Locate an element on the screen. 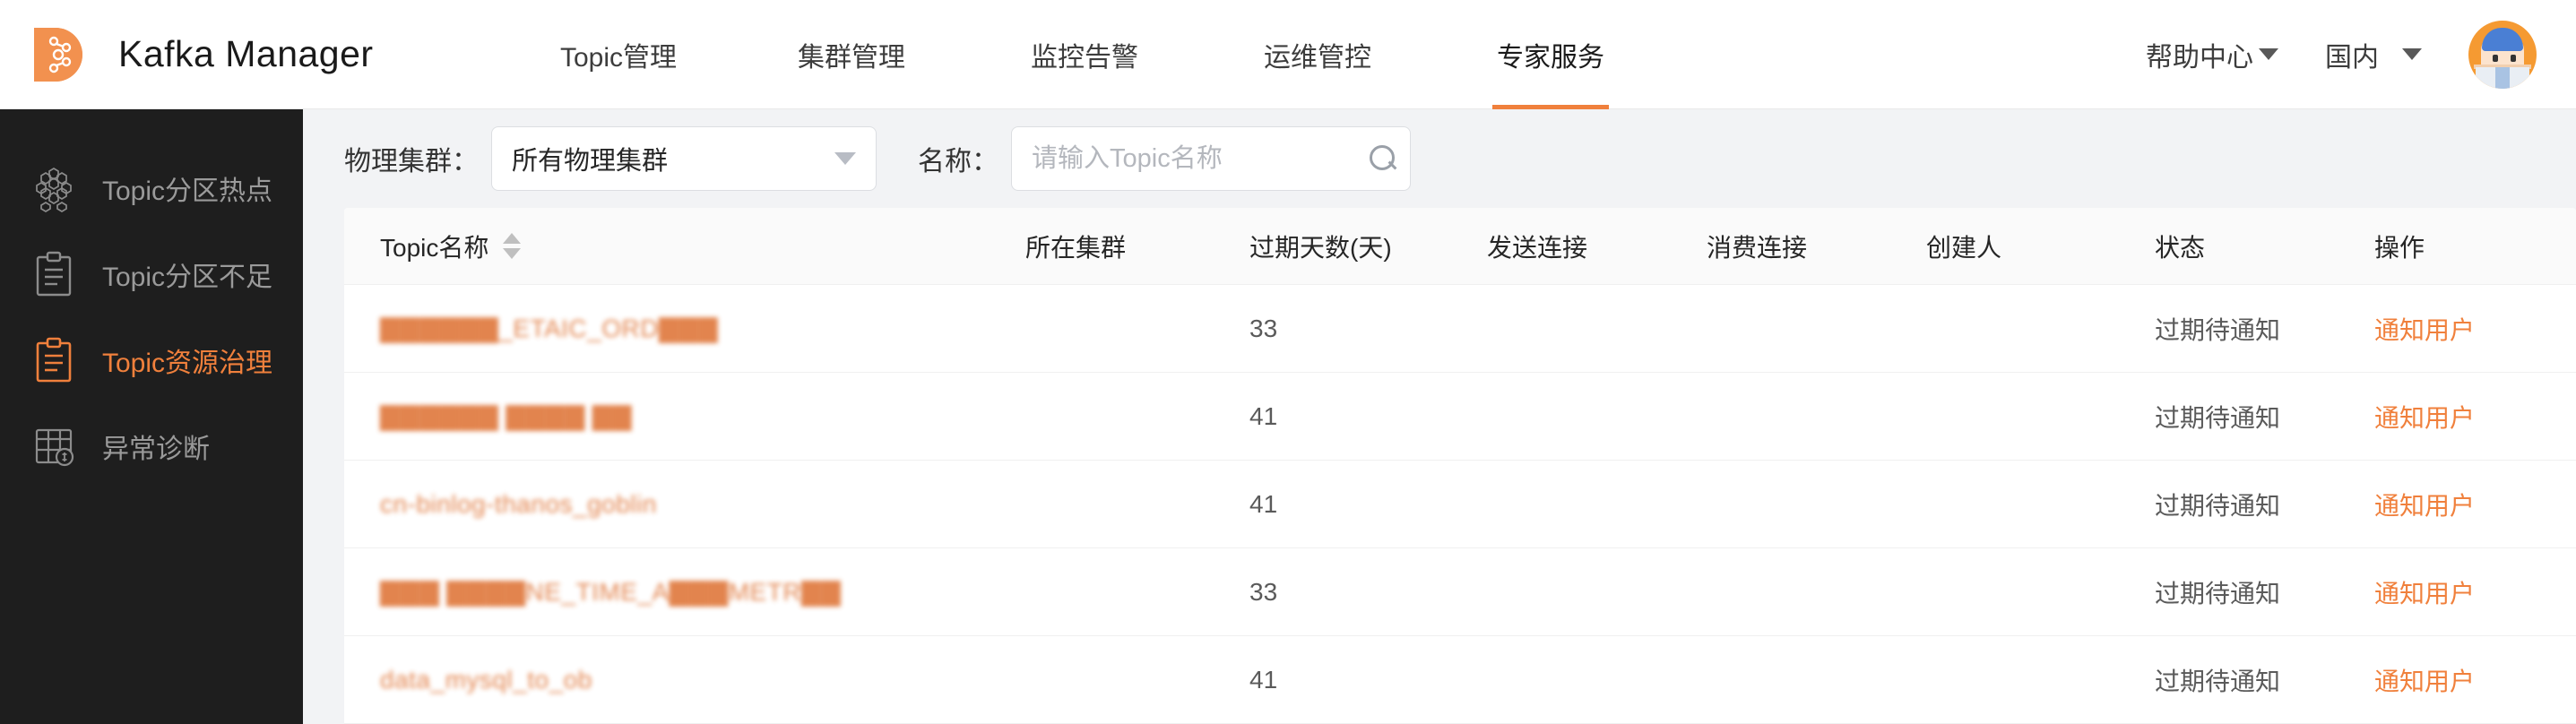 The image size is (2576, 724). sidebar-item-topic-partition-insufficient: Topic分区不足 is located at coordinates (151, 274).